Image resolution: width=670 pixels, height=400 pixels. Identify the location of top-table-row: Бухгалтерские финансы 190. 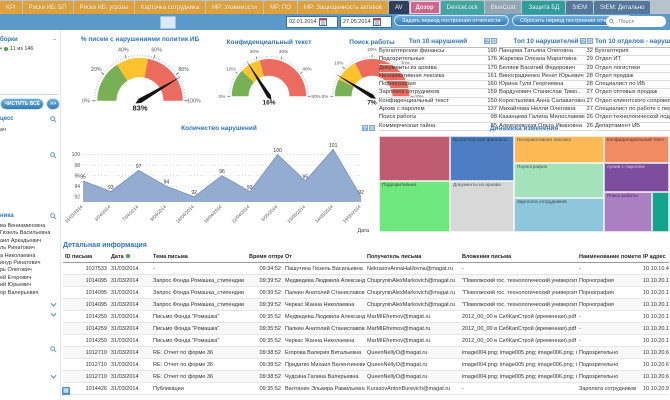
(438, 52).